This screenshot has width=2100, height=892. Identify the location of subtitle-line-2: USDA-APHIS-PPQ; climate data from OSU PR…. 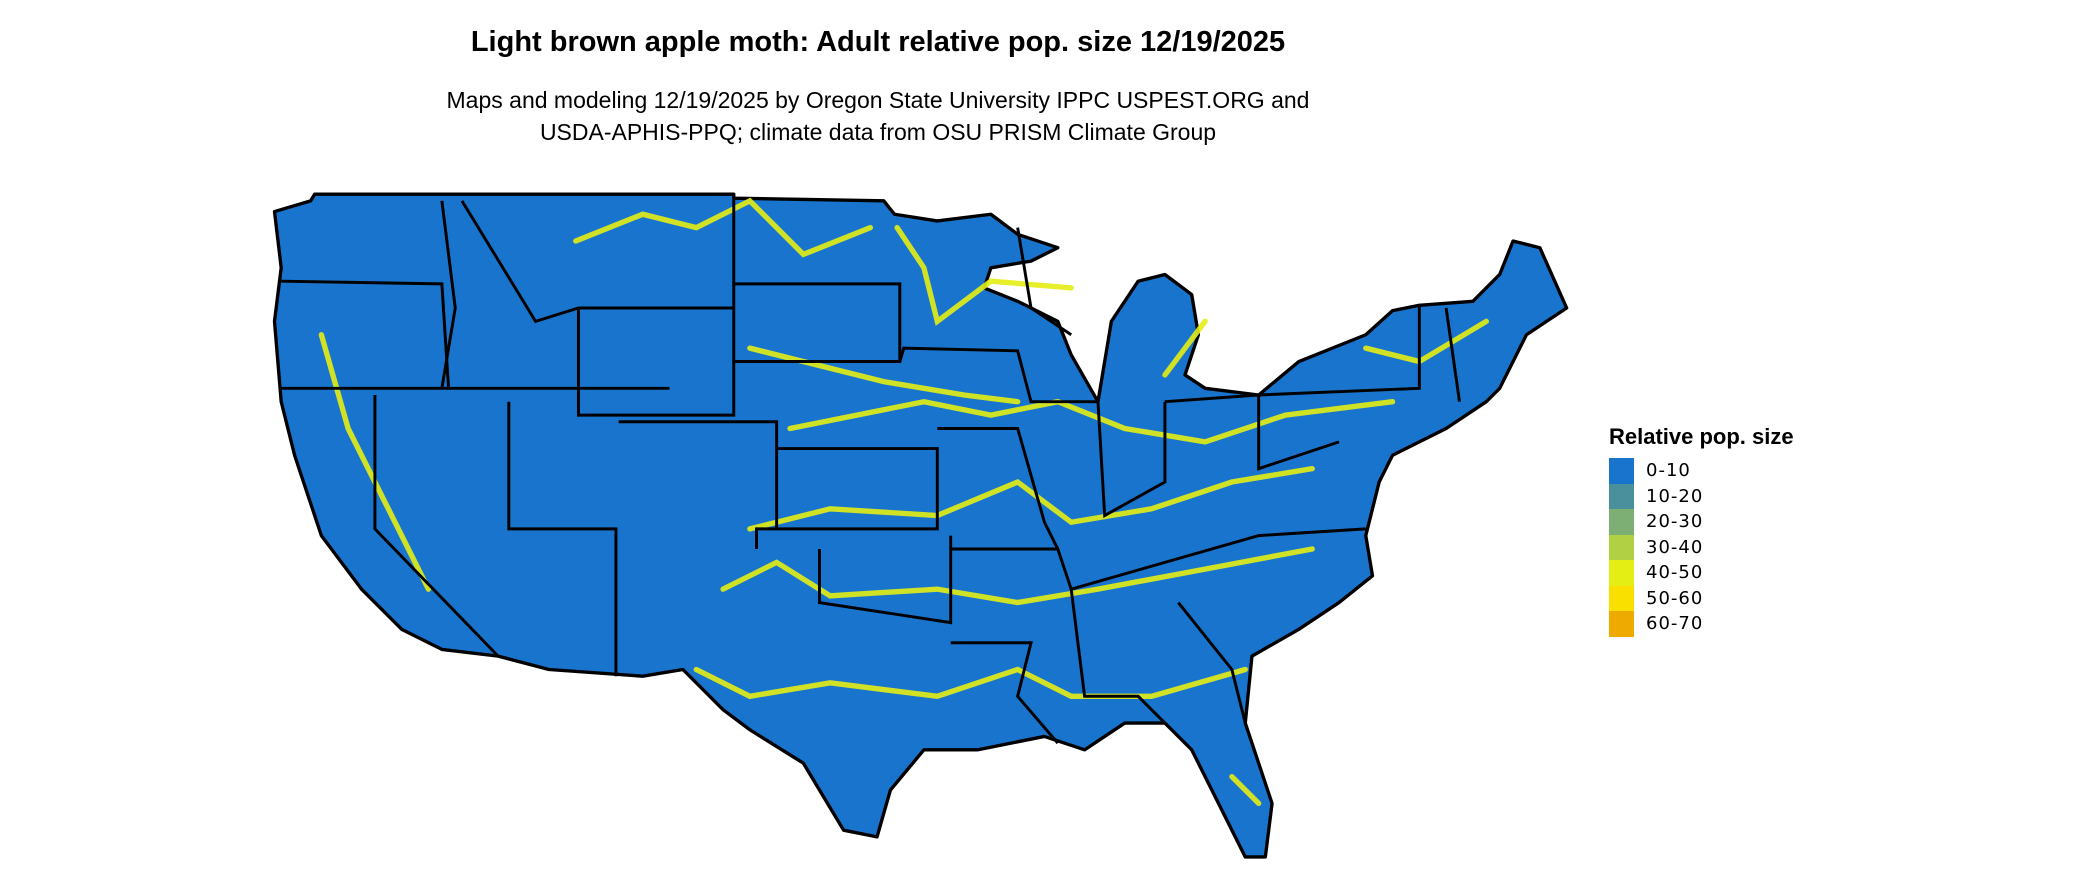
(878, 132).